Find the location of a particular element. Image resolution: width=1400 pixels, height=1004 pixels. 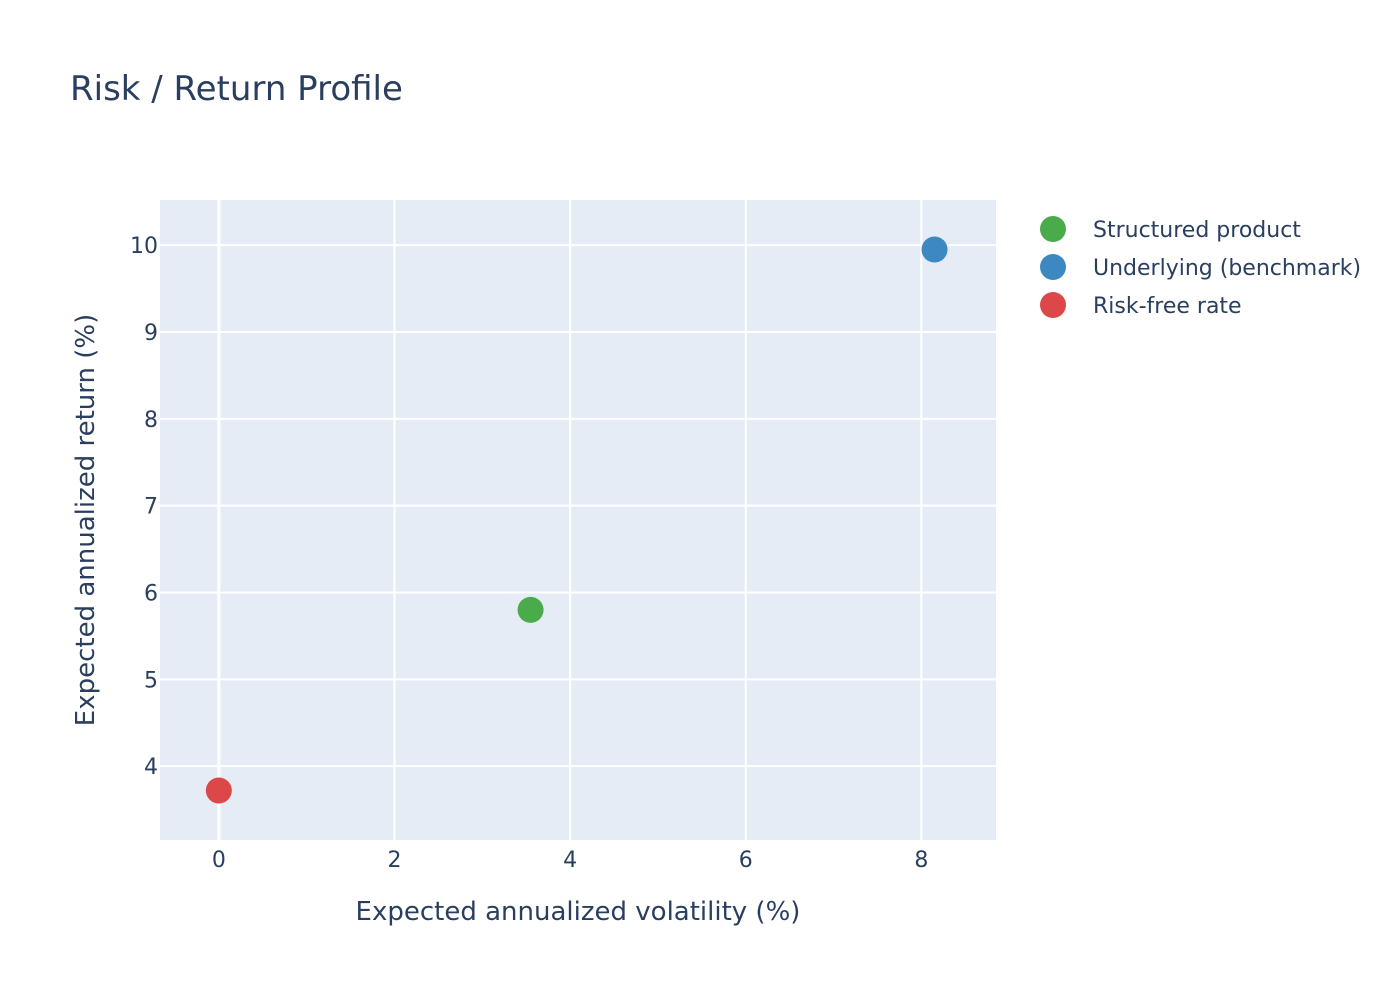

y-tick-label: 6 is located at coordinates (151, 594).